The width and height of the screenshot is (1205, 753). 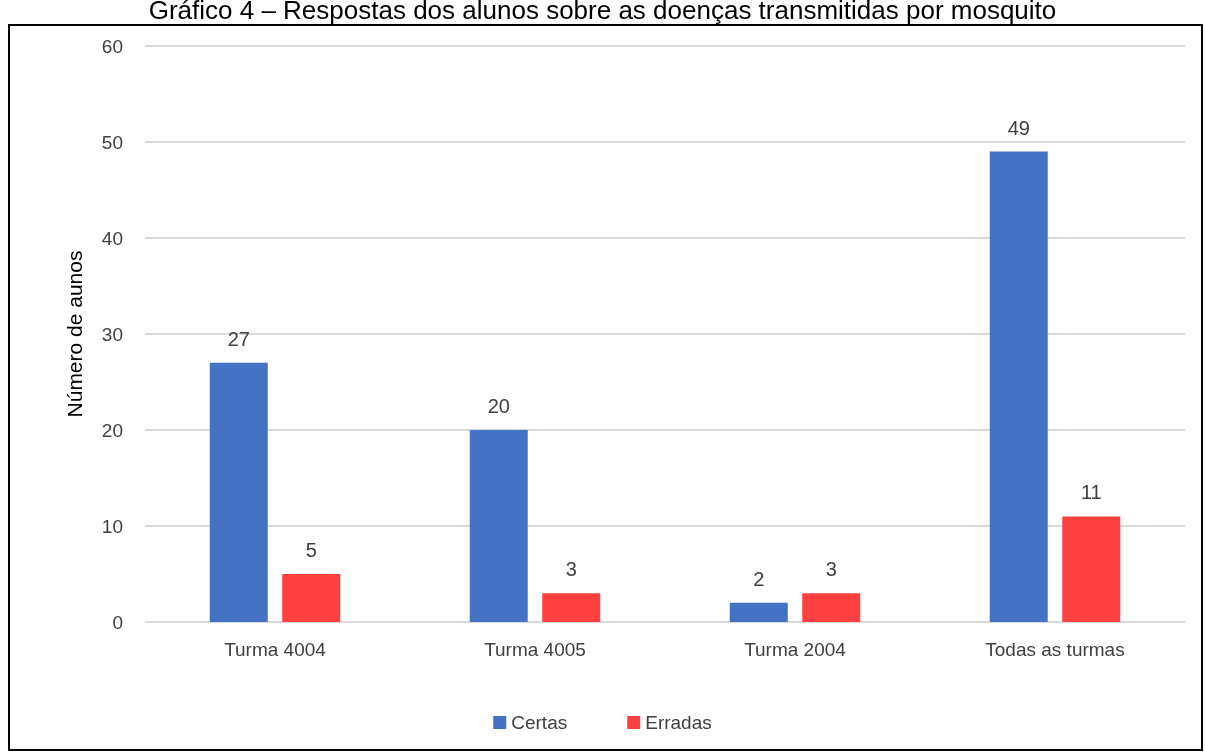 I want to click on y-tick-label: 50, so click(x=112, y=142).